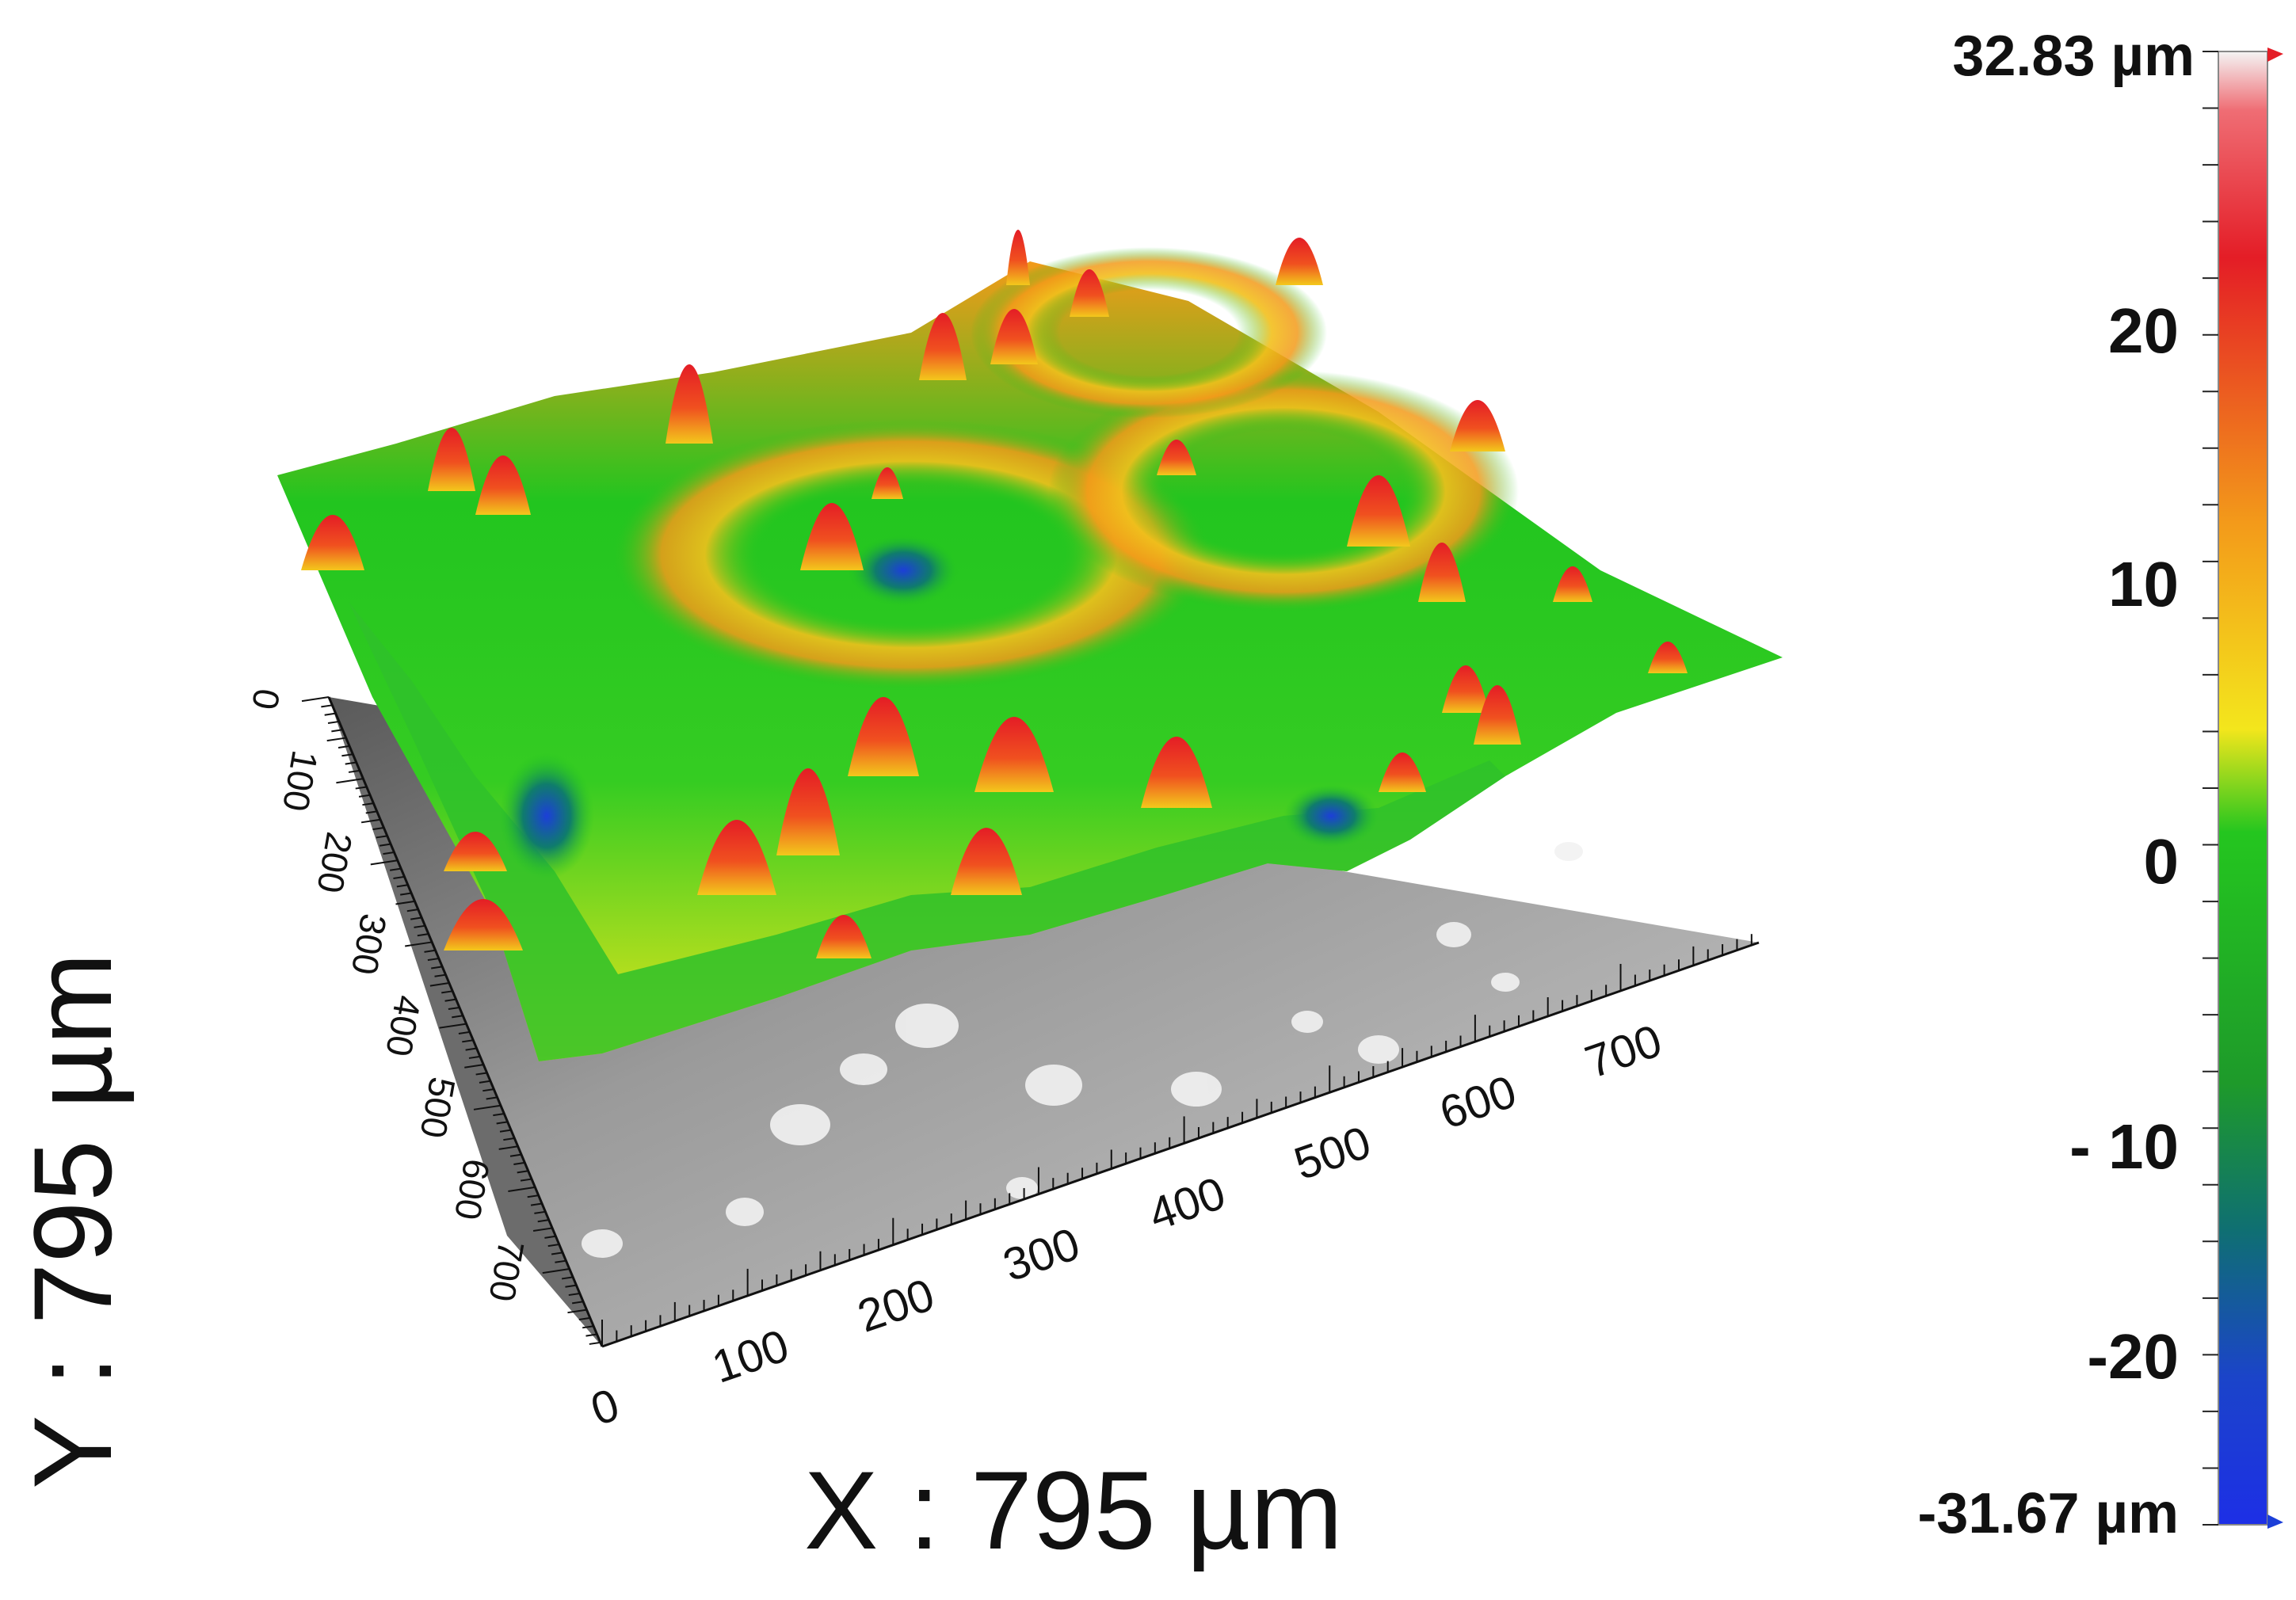  Describe the element at coordinates (2124, 1146) in the screenshot. I see `colorbar-tick-label: - 10` at that location.